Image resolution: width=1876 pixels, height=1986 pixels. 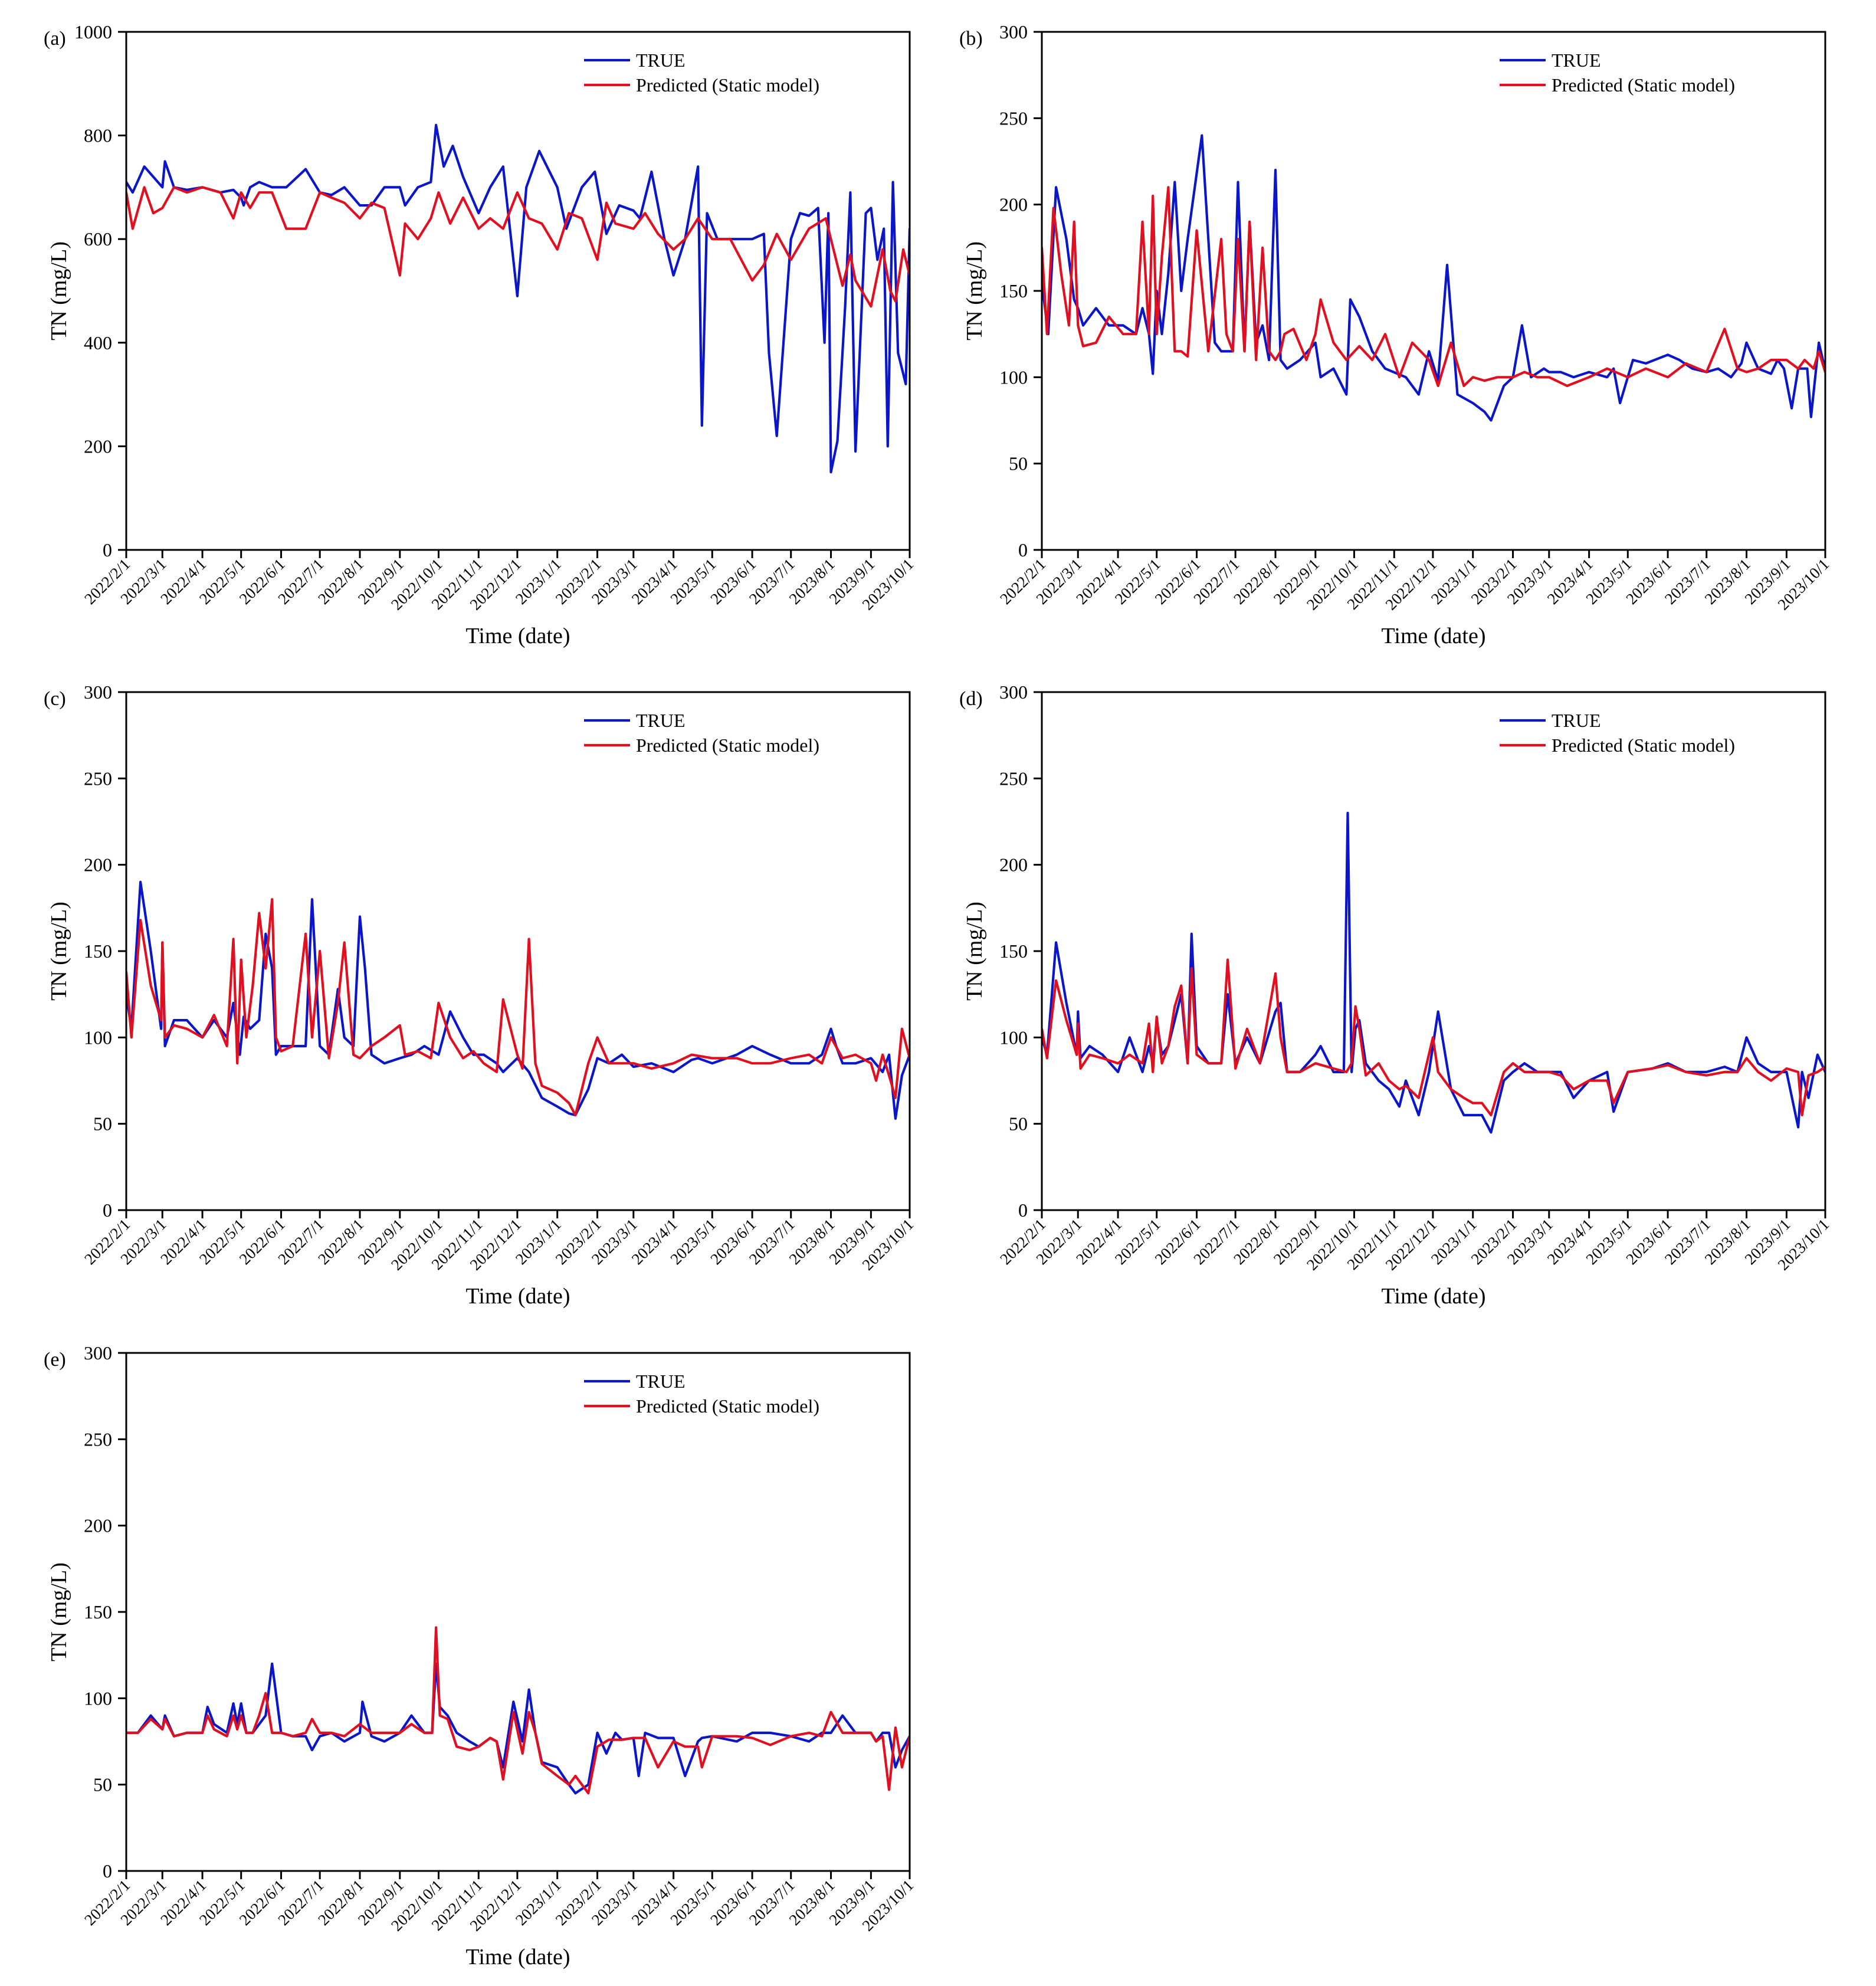 What do you see at coordinates (98, 135) in the screenshot?
I see `y-tick-label: 800` at bounding box center [98, 135].